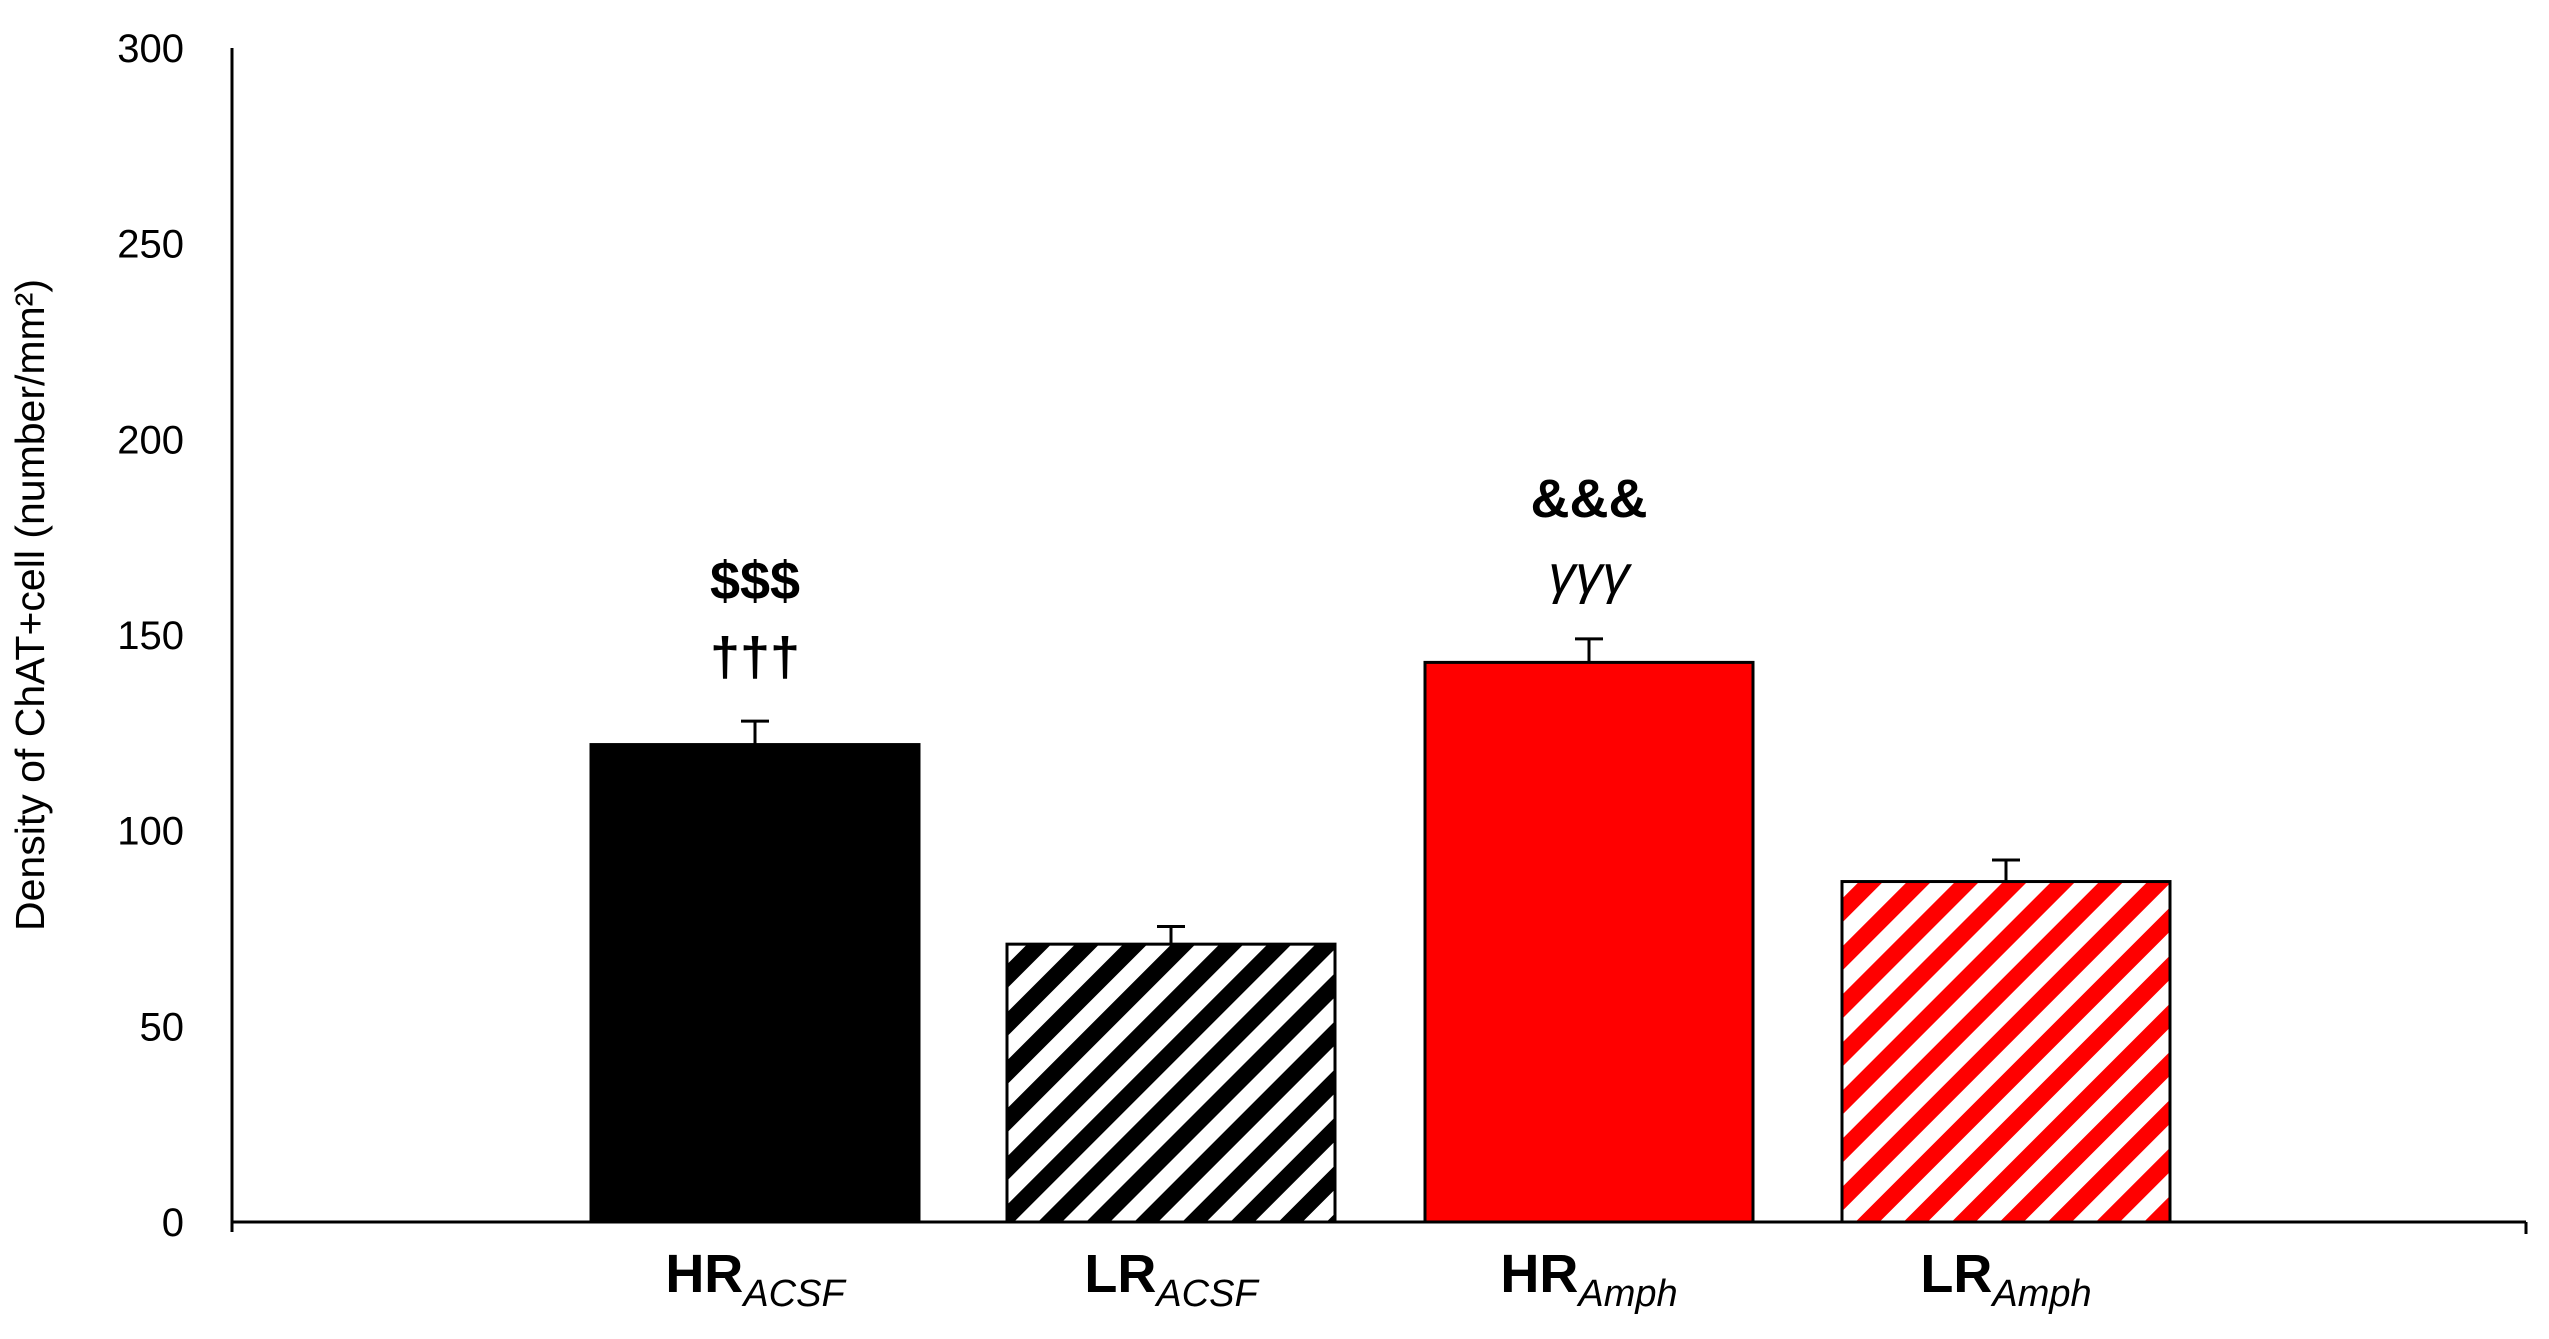  What do you see at coordinates (1380, 1227) in the screenshot?
I see `x-axis` at bounding box center [1380, 1227].